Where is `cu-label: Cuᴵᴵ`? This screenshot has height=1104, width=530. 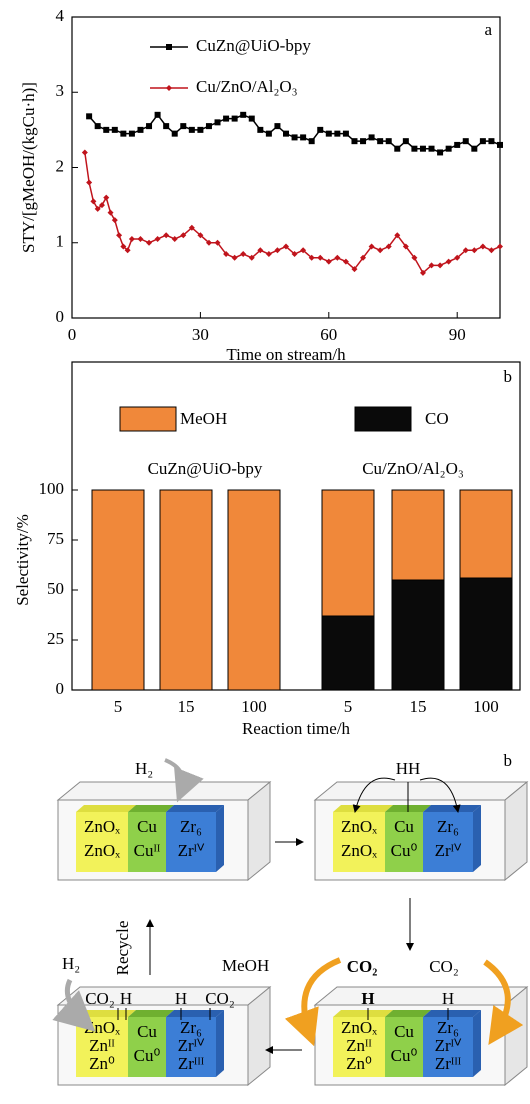 cu-label: Cuᴵᴵ is located at coordinates (147, 850).